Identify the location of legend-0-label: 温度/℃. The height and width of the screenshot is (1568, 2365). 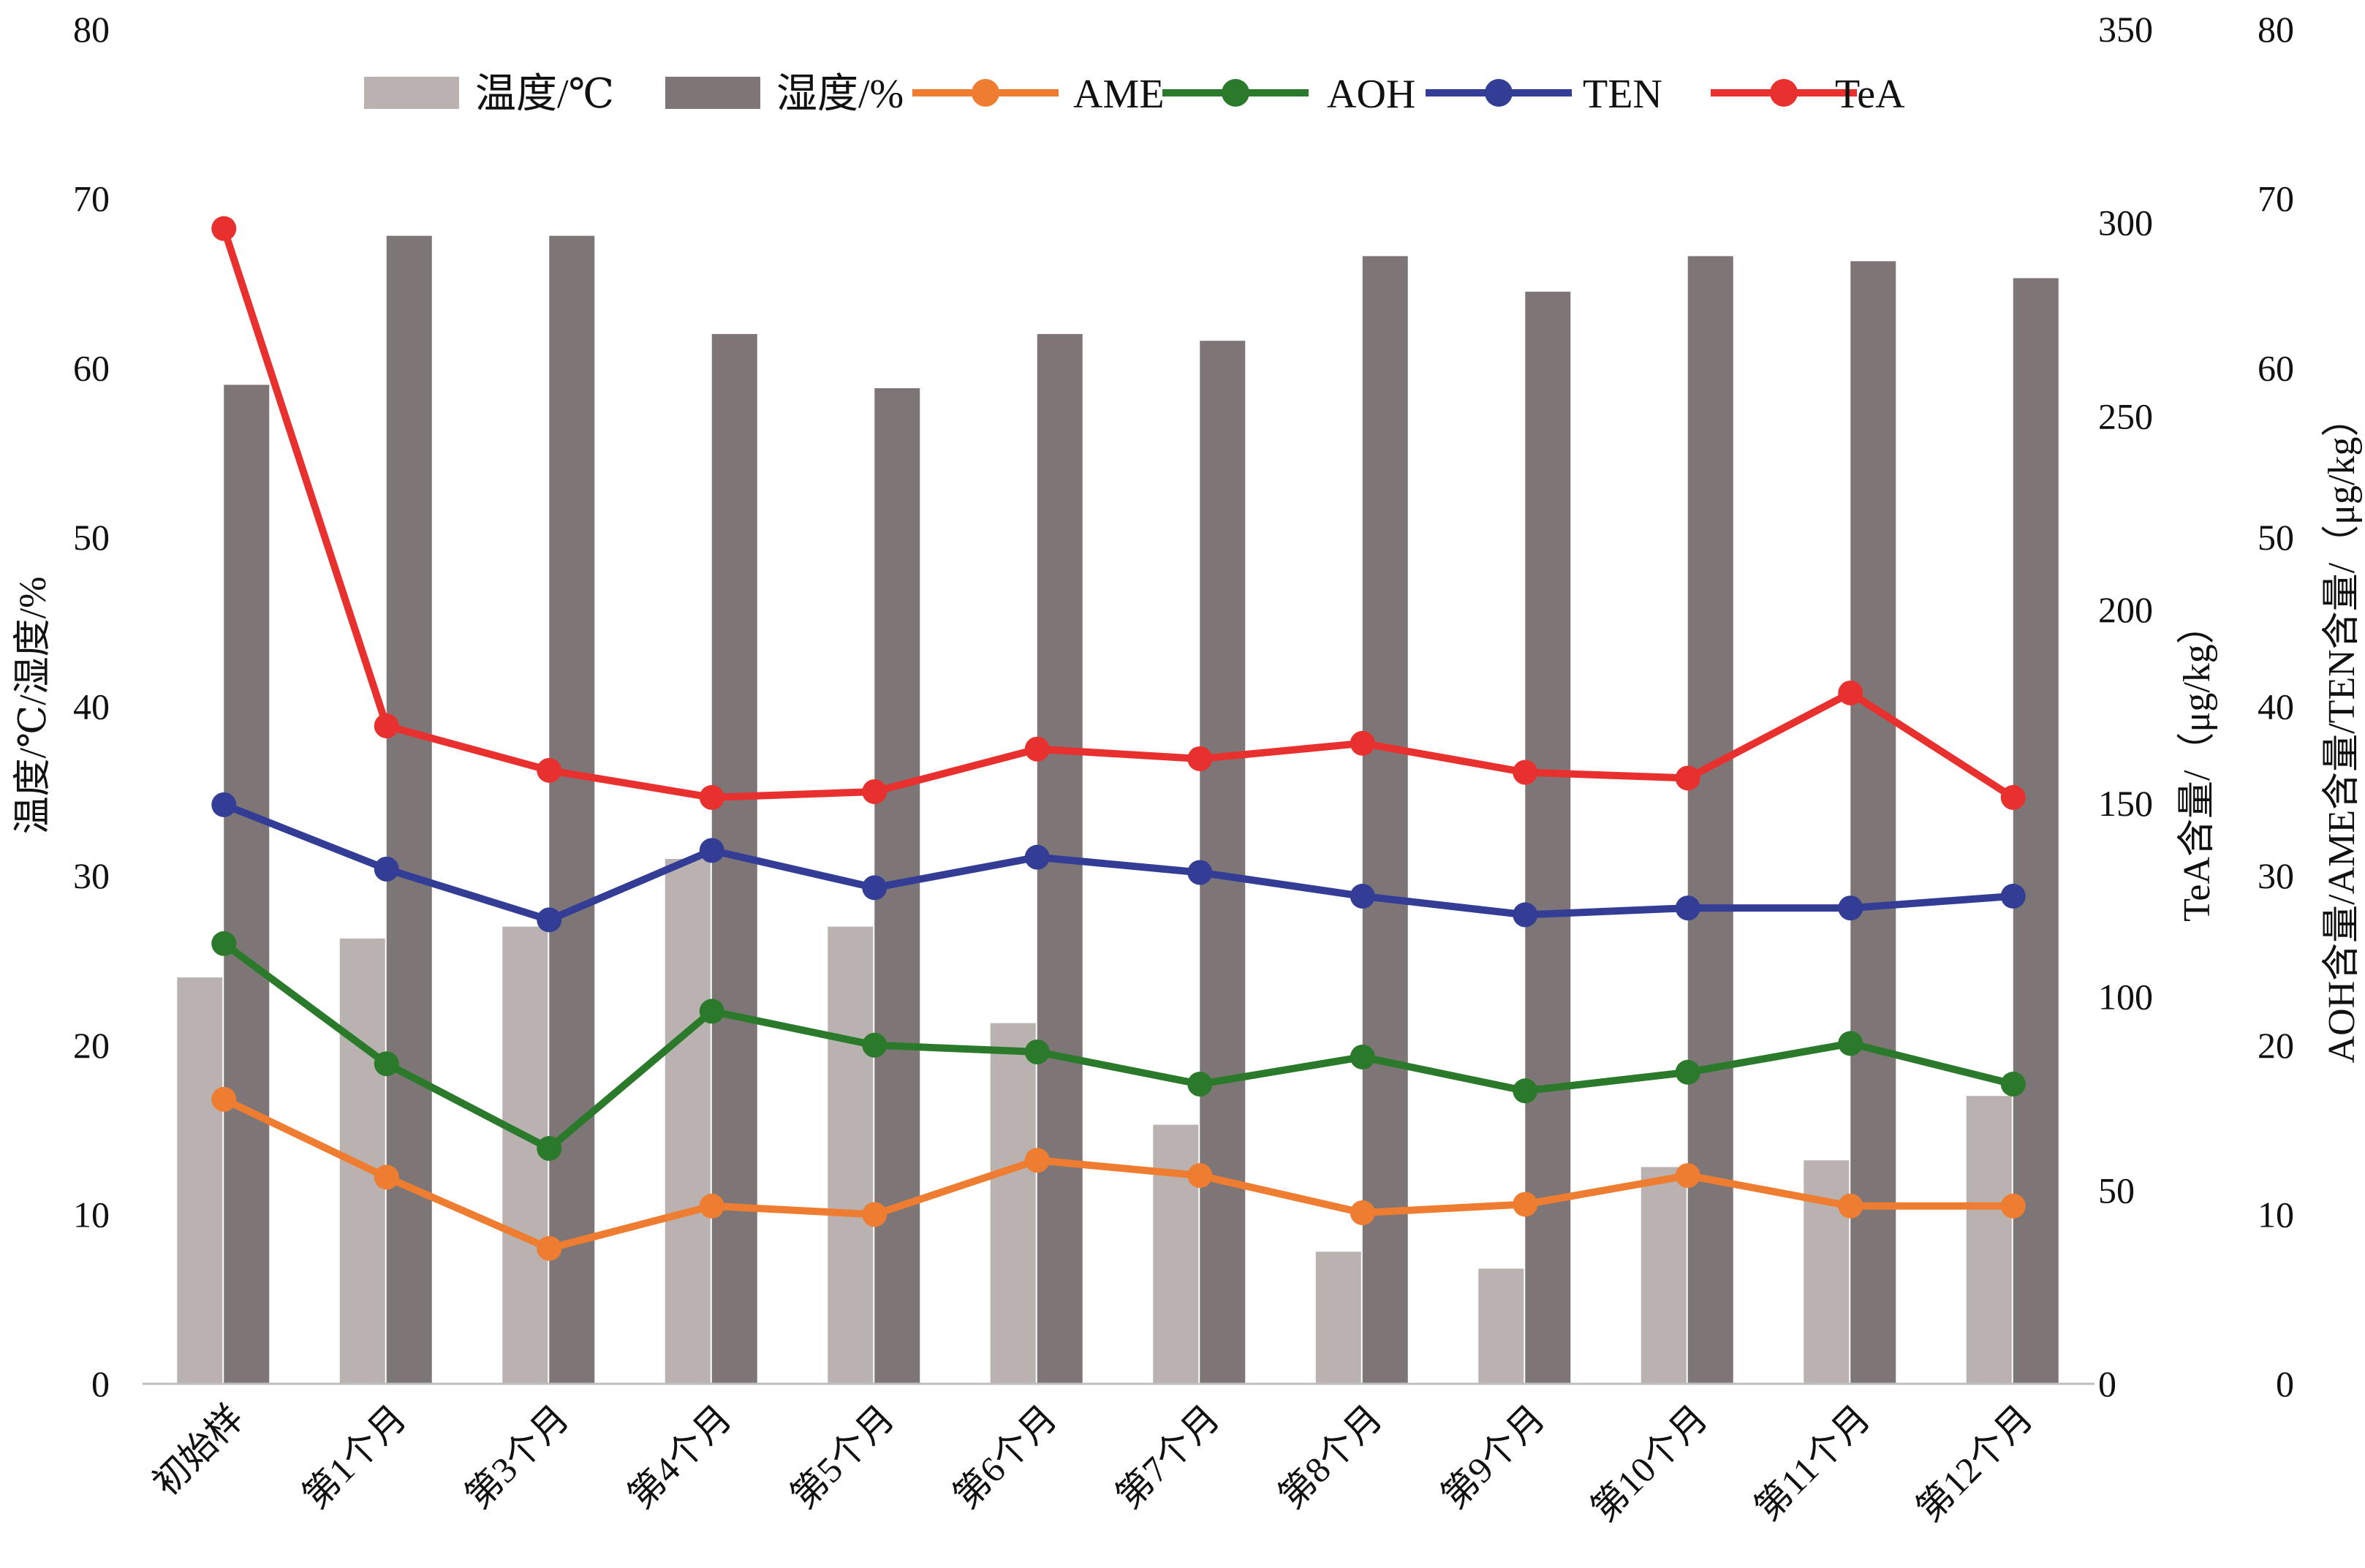
(544, 95).